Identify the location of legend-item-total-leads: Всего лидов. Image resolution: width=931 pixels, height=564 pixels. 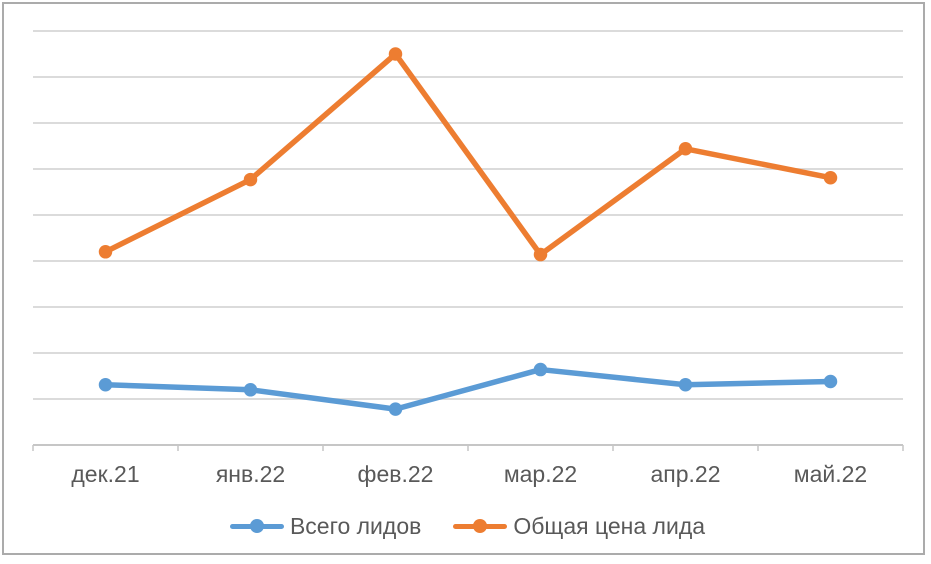
(325, 526).